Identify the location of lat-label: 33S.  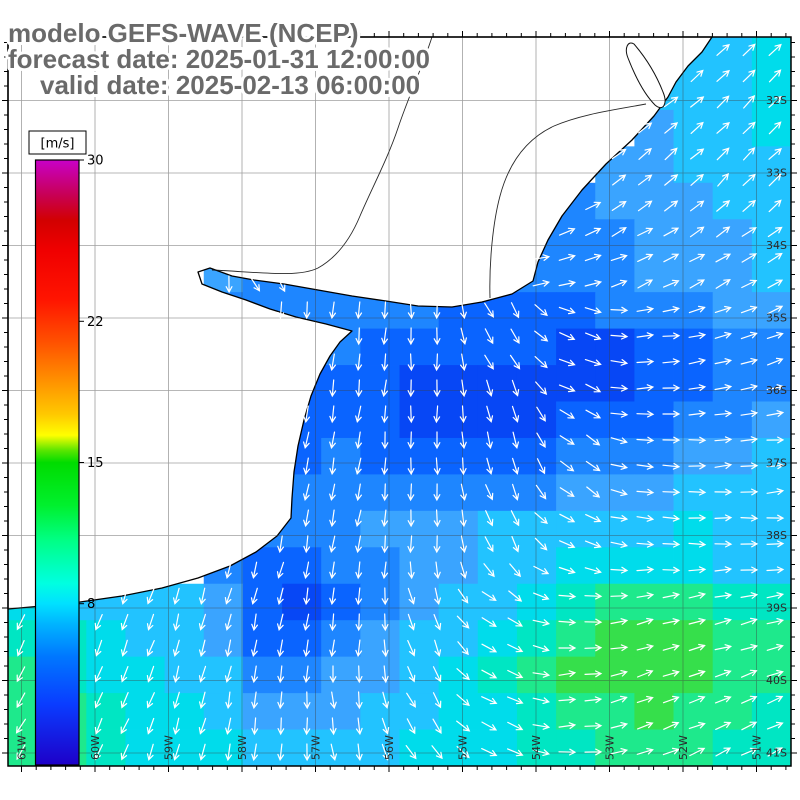
(776, 173).